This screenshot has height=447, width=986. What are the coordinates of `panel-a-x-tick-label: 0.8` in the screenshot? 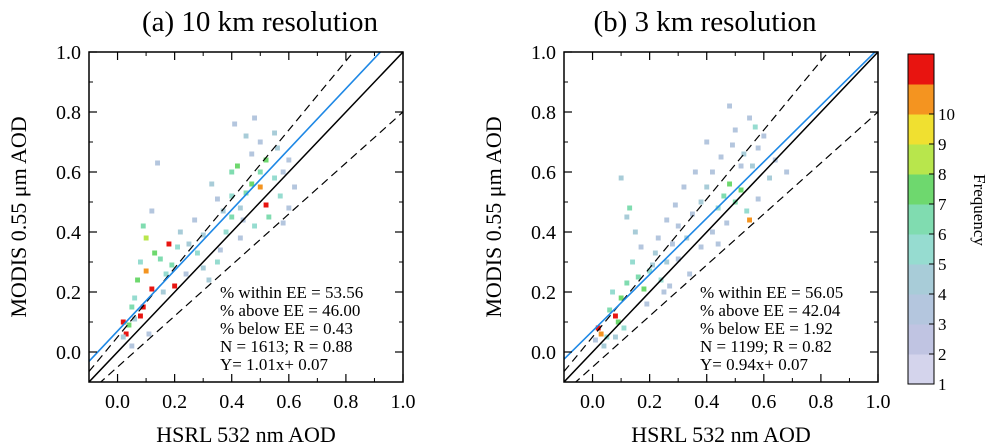 It's located at (345, 402).